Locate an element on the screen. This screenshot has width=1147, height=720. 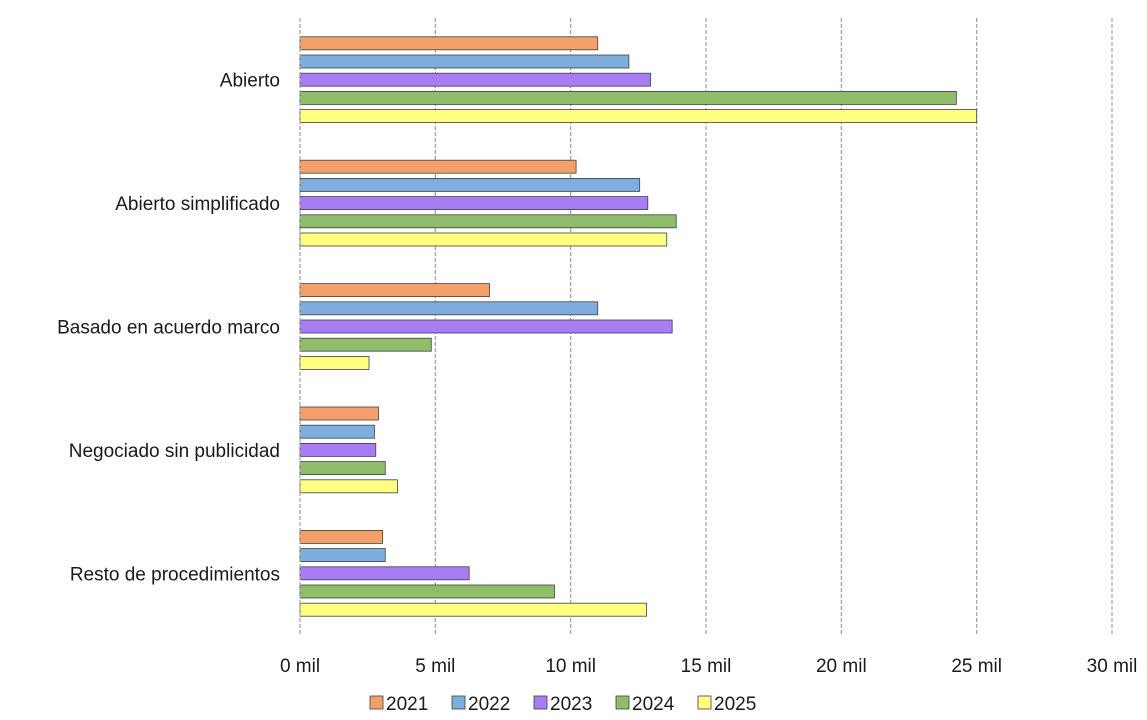
legend-label: 2023 is located at coordinates (571, 704).